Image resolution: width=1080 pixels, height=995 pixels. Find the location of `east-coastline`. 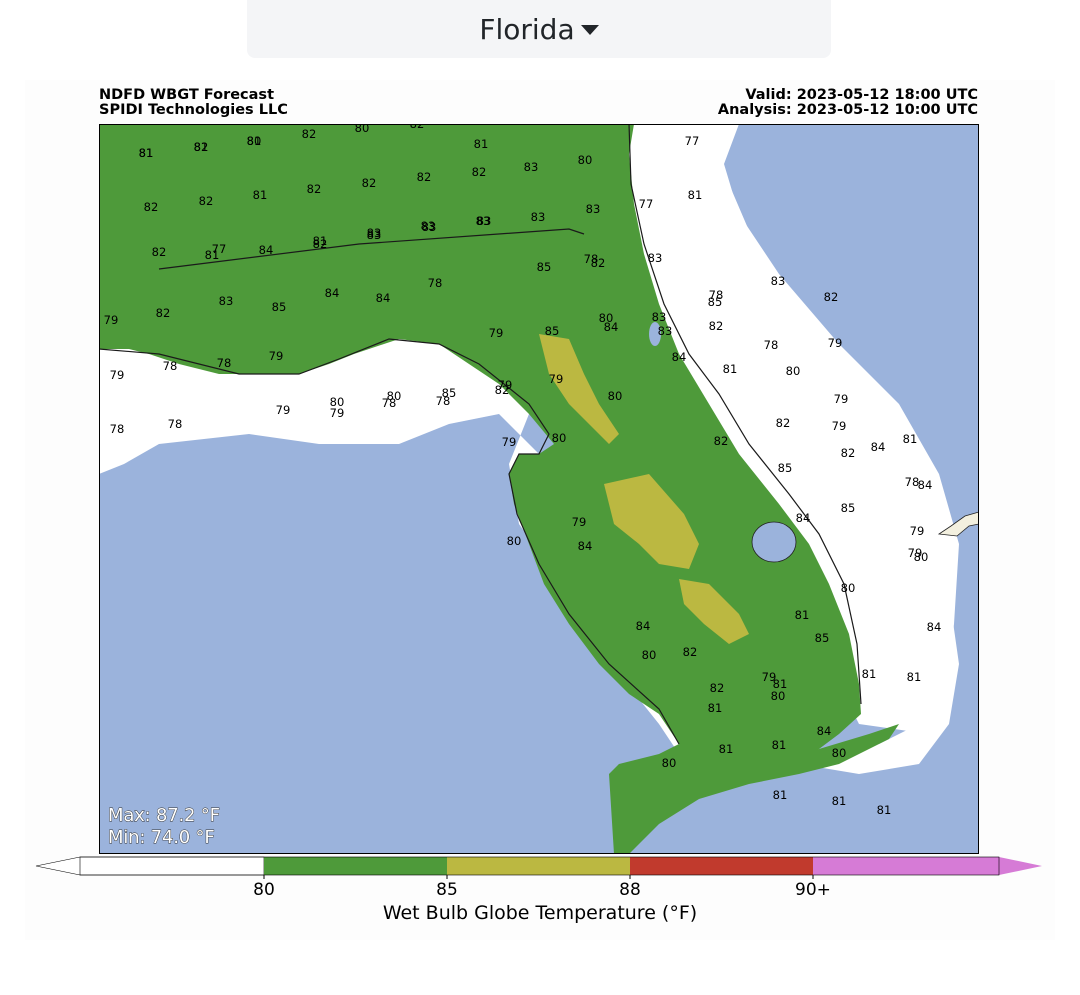

east-coastline is located at coordinates (745, 414).